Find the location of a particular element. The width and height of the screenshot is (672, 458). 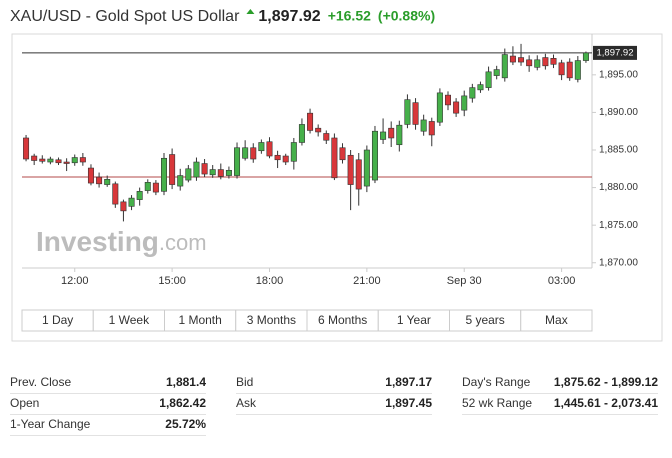

watermark-part: Investing is located at coordinates (97, 241).